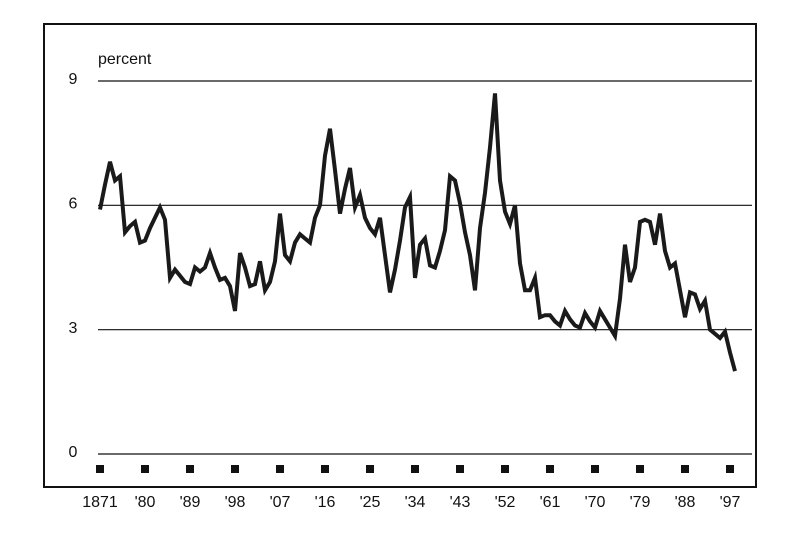  I want to click on y-tick-label: 3, so click(73, 328).